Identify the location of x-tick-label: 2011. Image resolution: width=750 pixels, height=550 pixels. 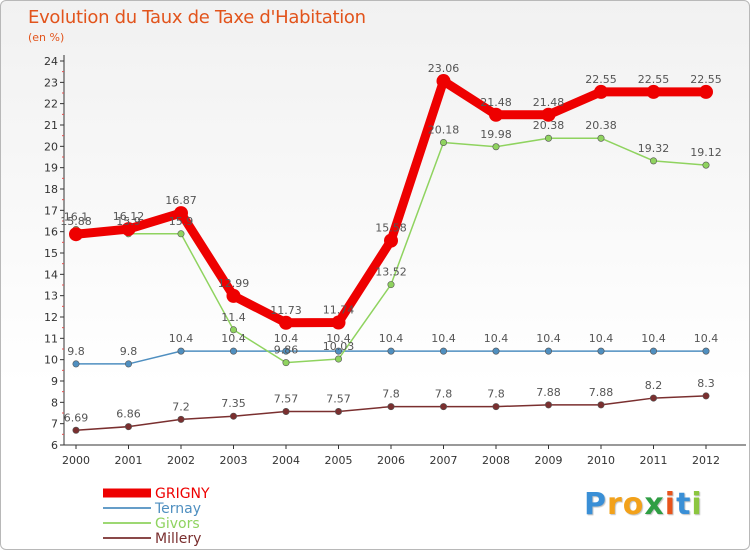
(654, 460).